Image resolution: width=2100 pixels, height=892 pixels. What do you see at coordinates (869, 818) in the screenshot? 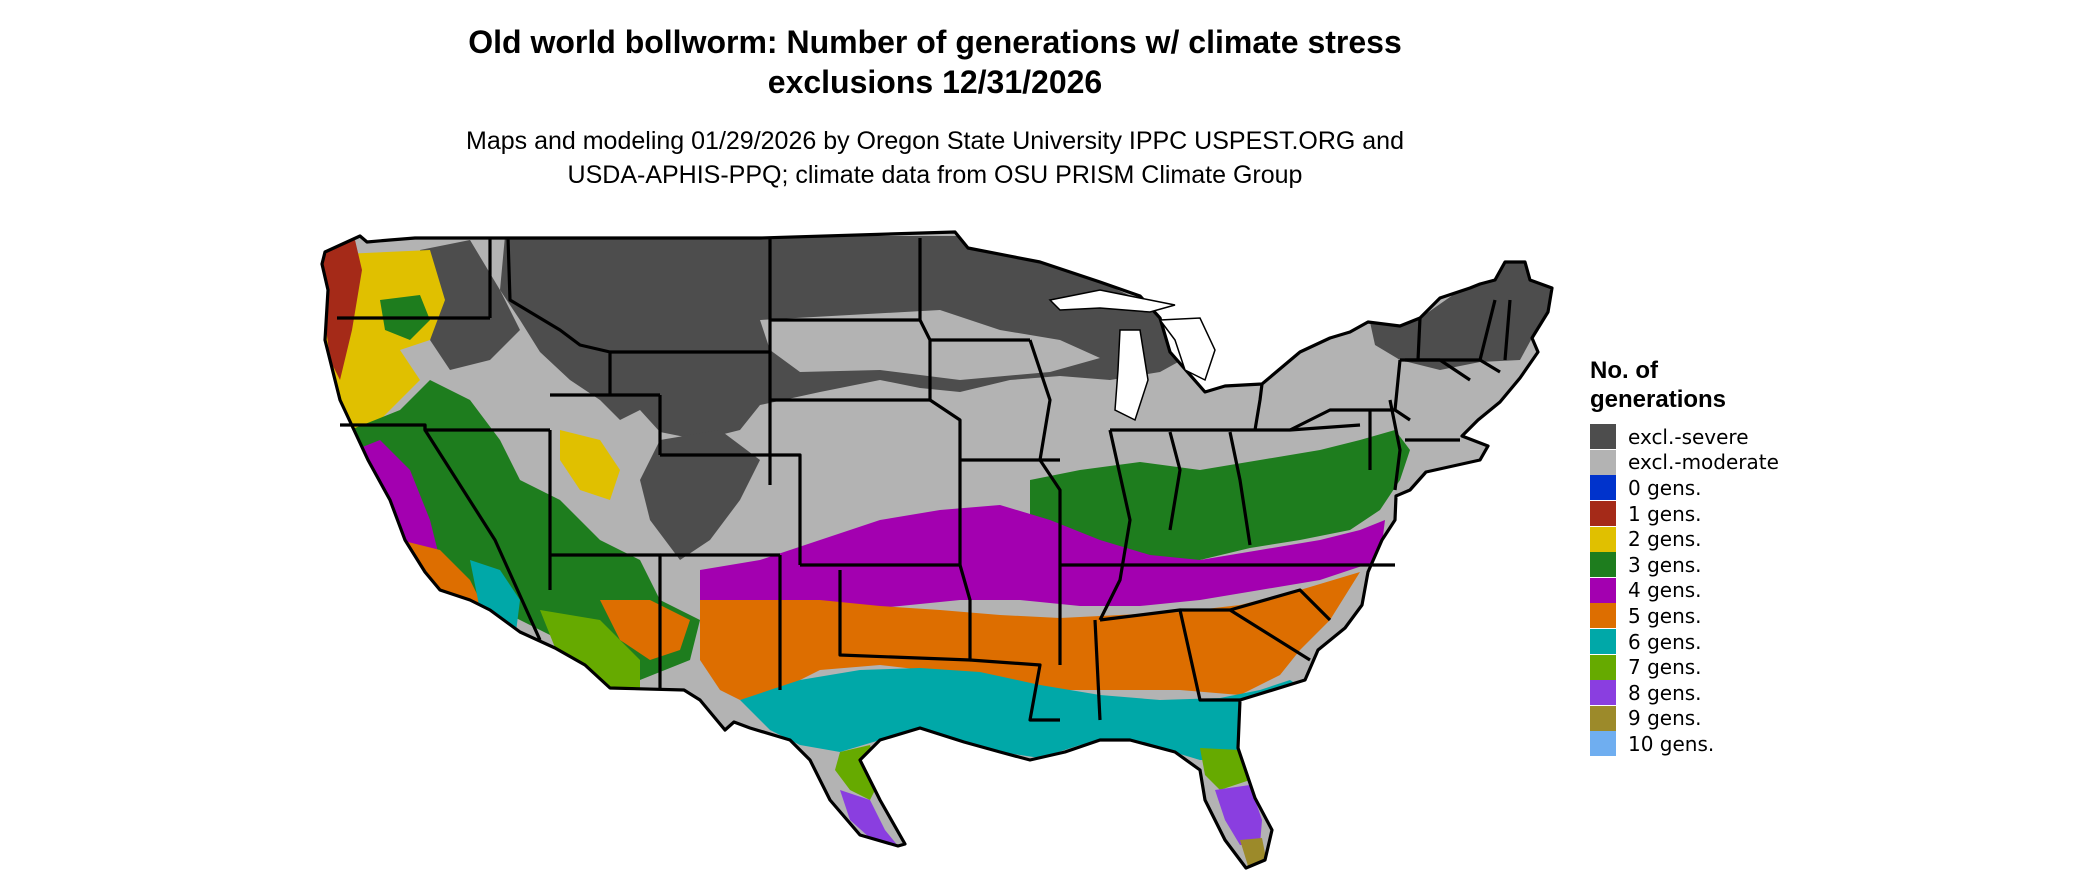
I see `zone-8gens-texas` at bounding box center [869, 818].